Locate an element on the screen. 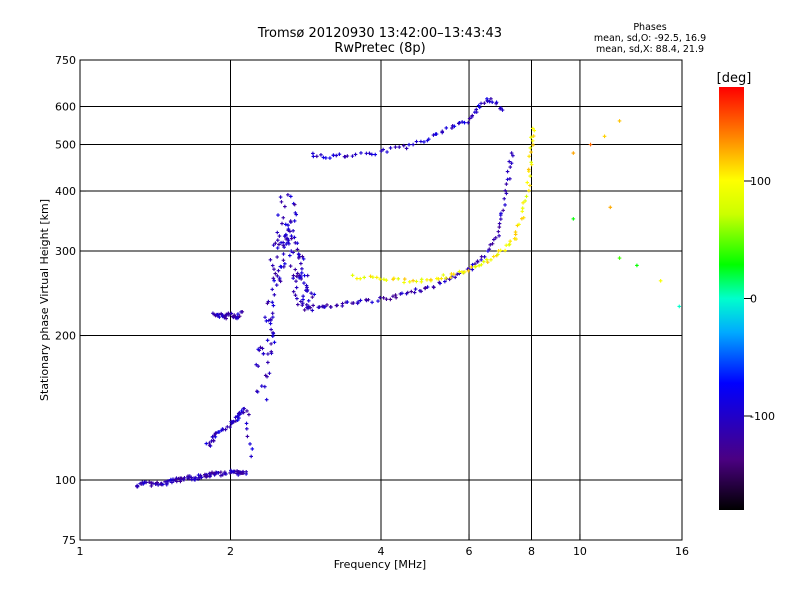 The height and width of the screenshot is (600, 800). y-axis-ticks: 75 100 200 300 400 500 600 750 is located at coordinates (70, 300).